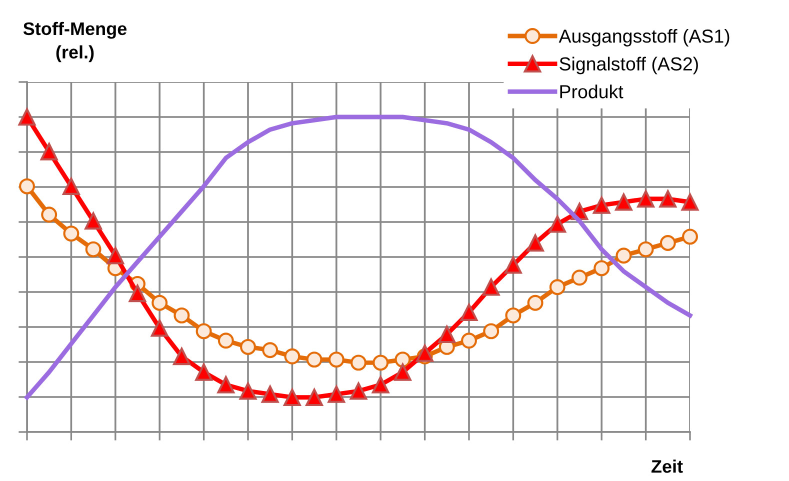 The height and width of the screenshot is (481, 789). Describe the element at coordinates (667, 466) in the screenshot. I see `x-axis-title: Zeit` at that location.